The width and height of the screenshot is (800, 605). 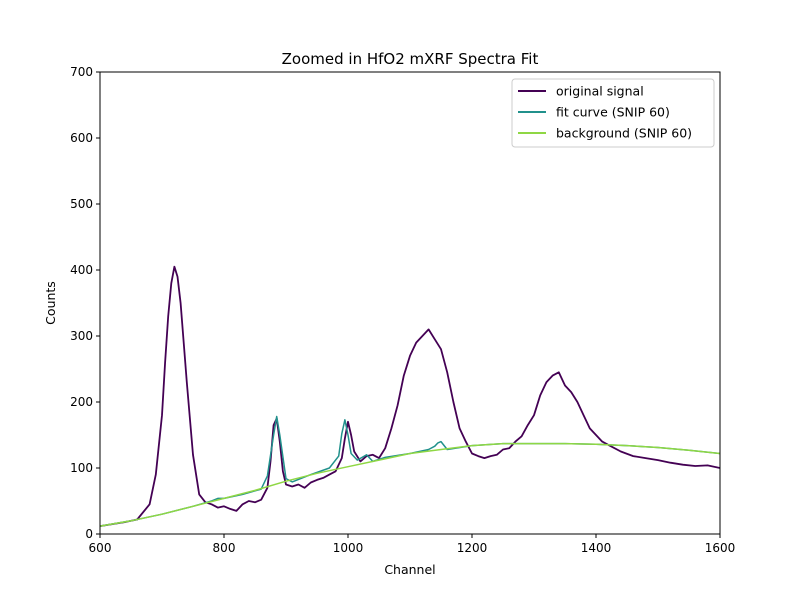 I want to click on x-tick-label: 1200, so click(x=472, y=548).